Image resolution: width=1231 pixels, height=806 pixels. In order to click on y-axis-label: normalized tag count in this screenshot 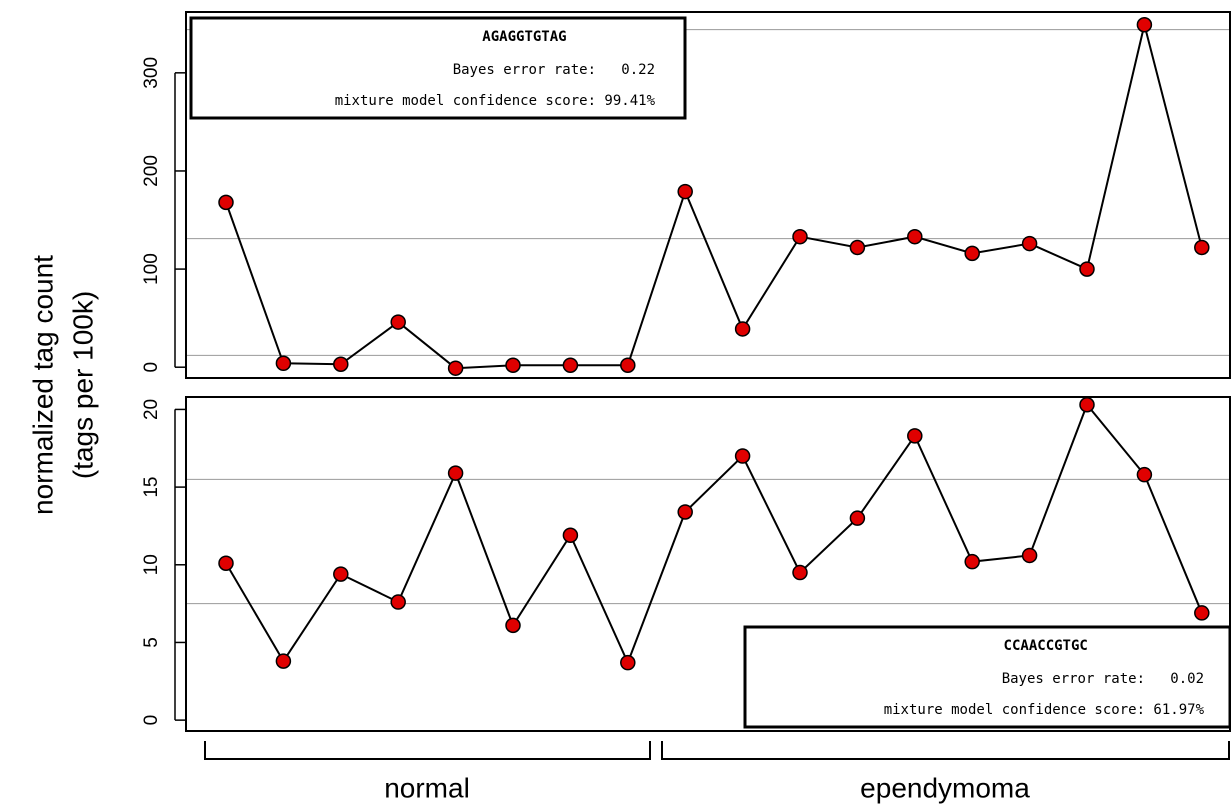, I will do `click(42, 385)`.